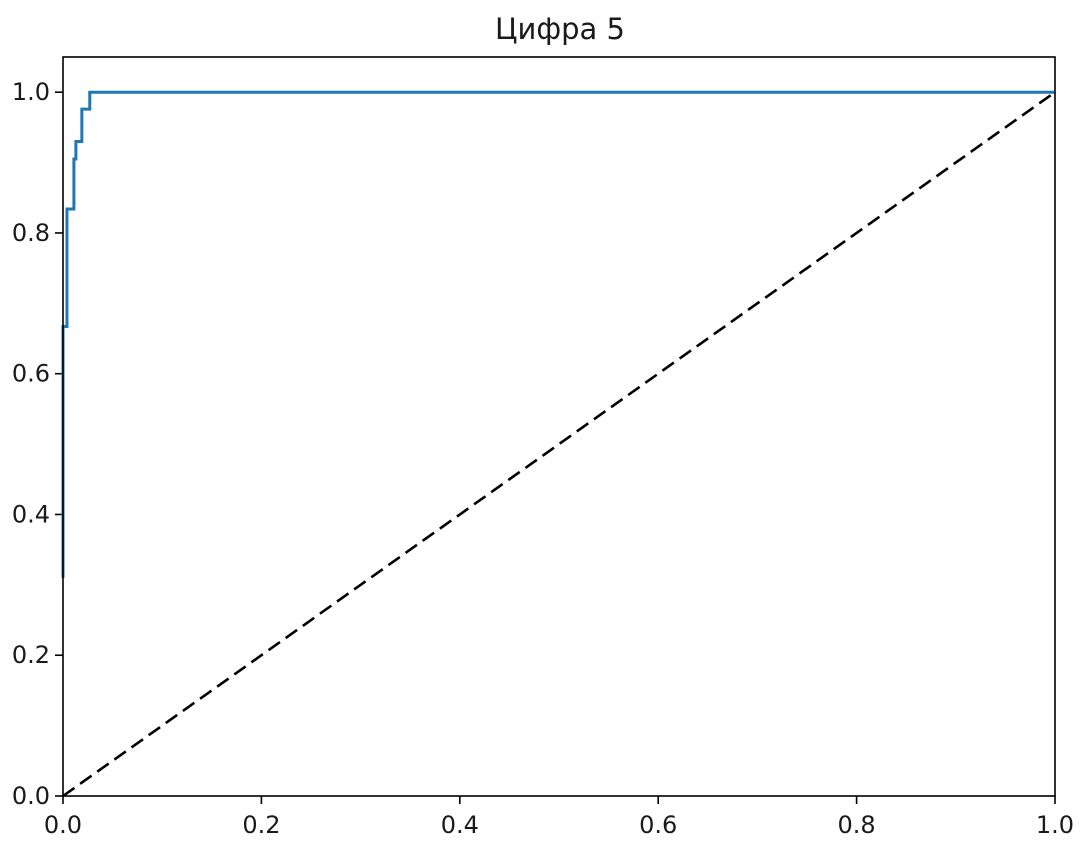  What do you see at coordinates (31, 92) in the screenshot?
I see `y-tick-label: 1.0` at bounding box center [31, 92].